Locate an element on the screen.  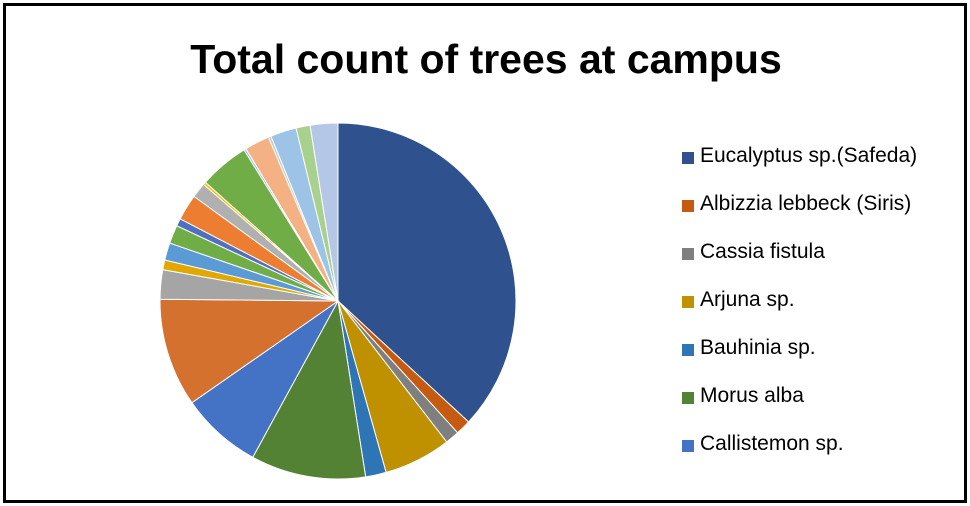
legend-item: Bauhinia sp. is located at coordinates (826, 360).